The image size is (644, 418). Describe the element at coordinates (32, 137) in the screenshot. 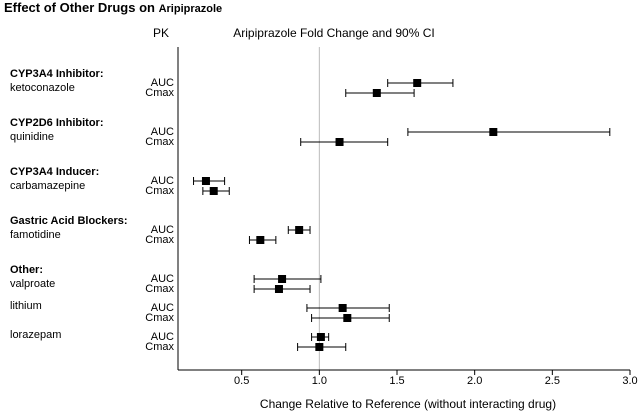

I see `drug-name: quinidine` at that location.